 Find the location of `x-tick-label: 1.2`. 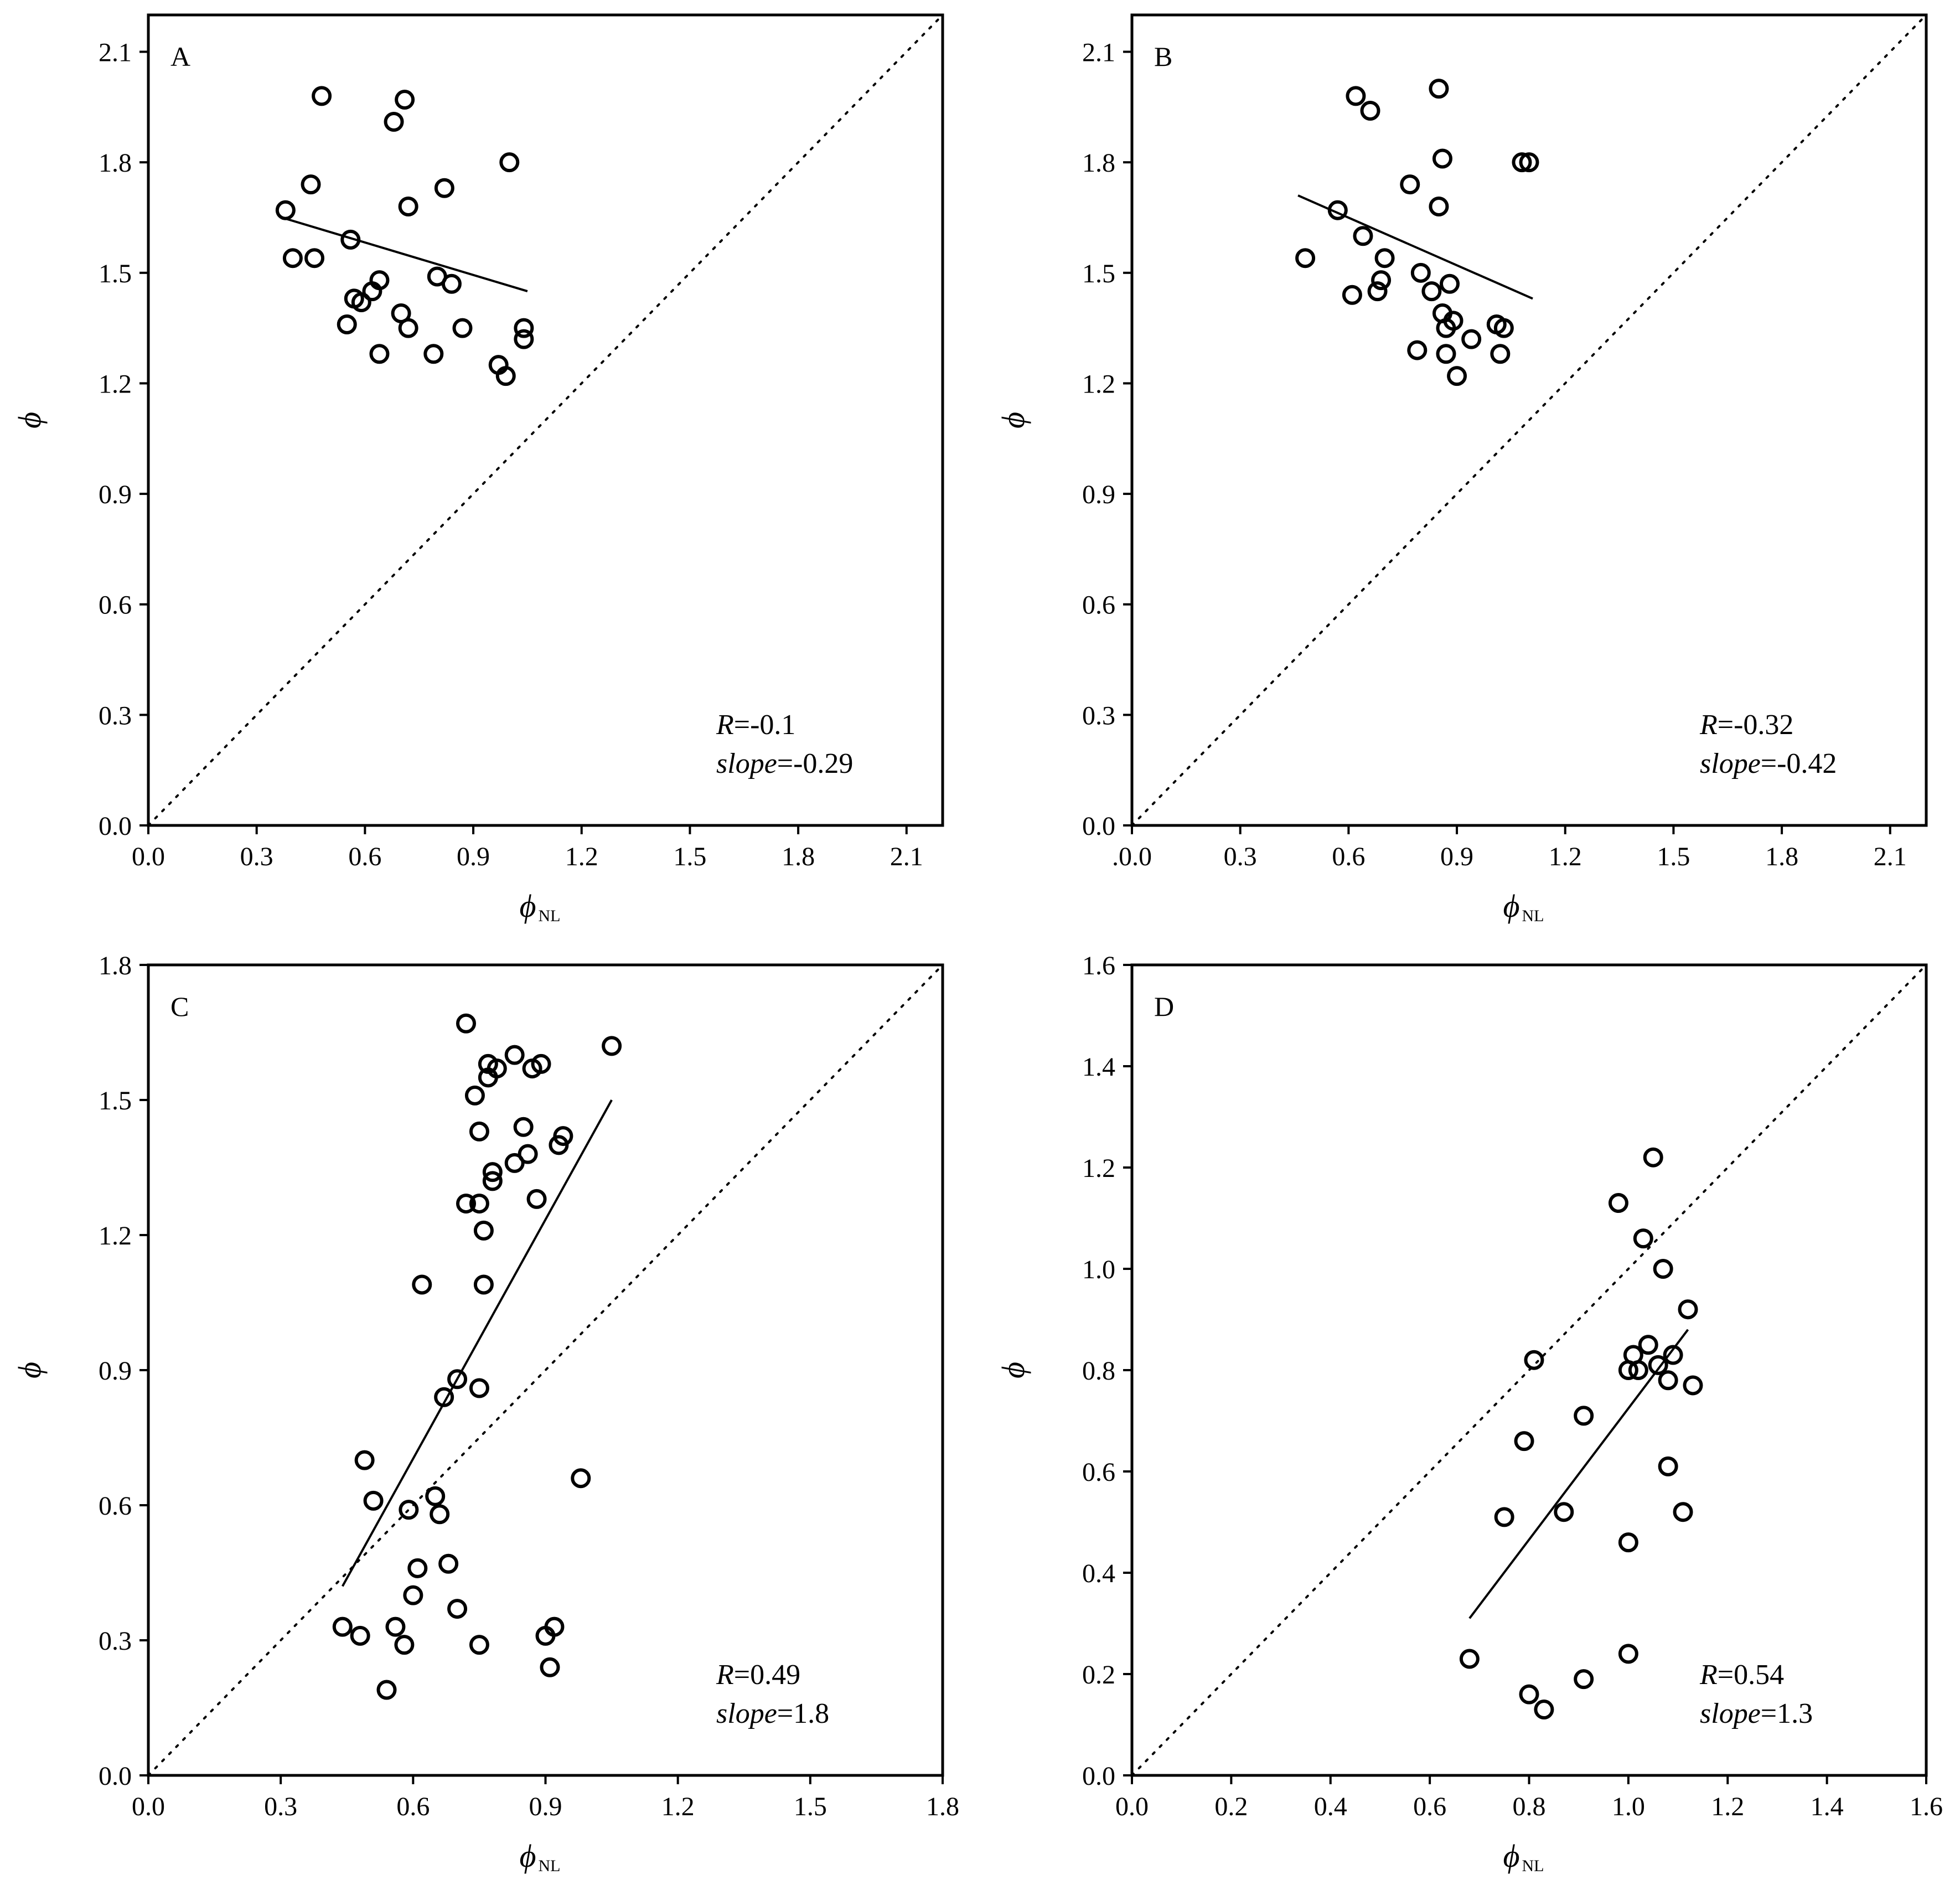

x-tick-label: 1.2 is located at coordinates (1565, 857).